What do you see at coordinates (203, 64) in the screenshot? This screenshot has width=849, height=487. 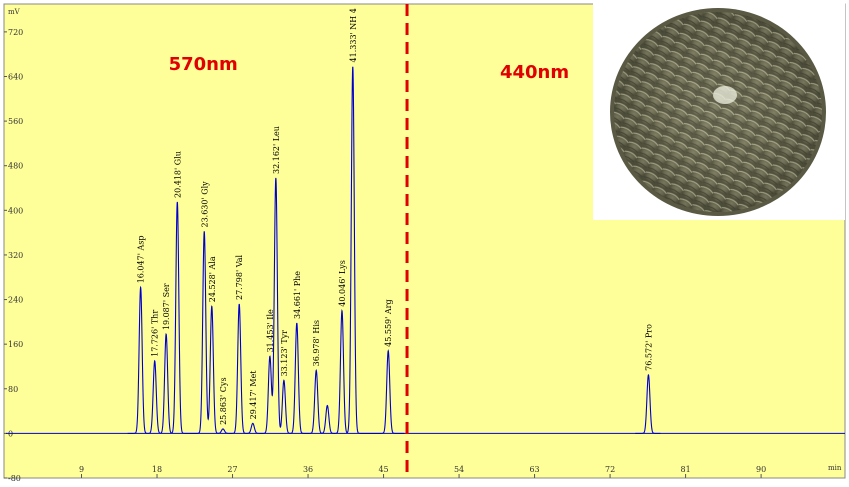 I see `region-label-570nm: 570nm` at bounding box center [203, 64].